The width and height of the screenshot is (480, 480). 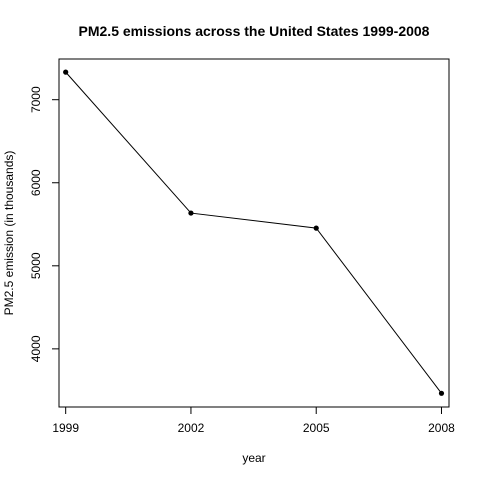 What do you see at coordinates (36, 182) in the screenshot?
I see `y-tick-label: 6000` at bounding box center [36, 182].